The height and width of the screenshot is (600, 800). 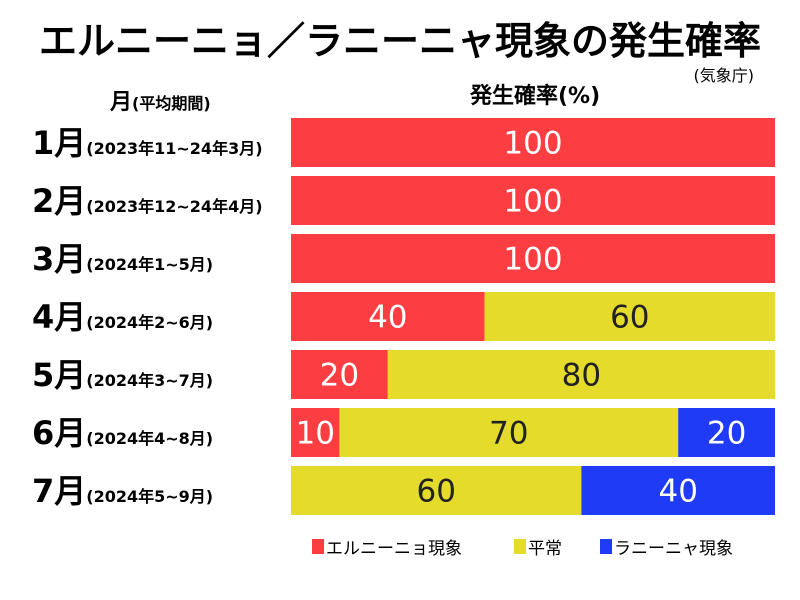 I want to click on legend-item-la-nina: ラニーニャ現象, so click(x=666, y=546).